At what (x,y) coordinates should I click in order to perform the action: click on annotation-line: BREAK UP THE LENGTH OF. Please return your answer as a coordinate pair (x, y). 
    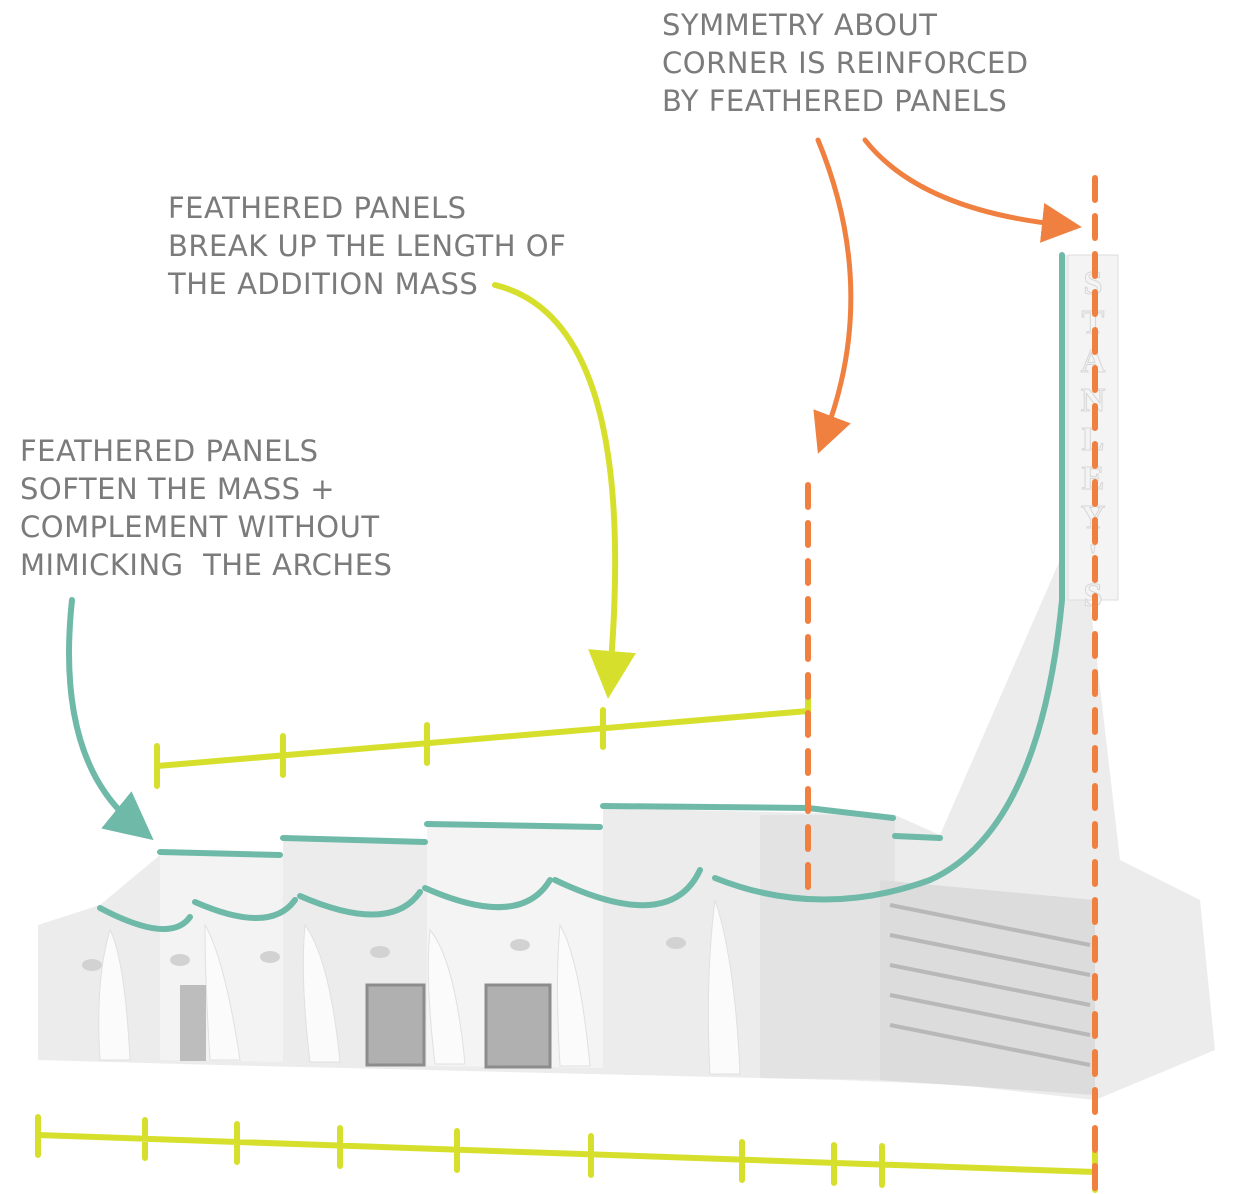
    Looking at the image, I should click on (367, 246).